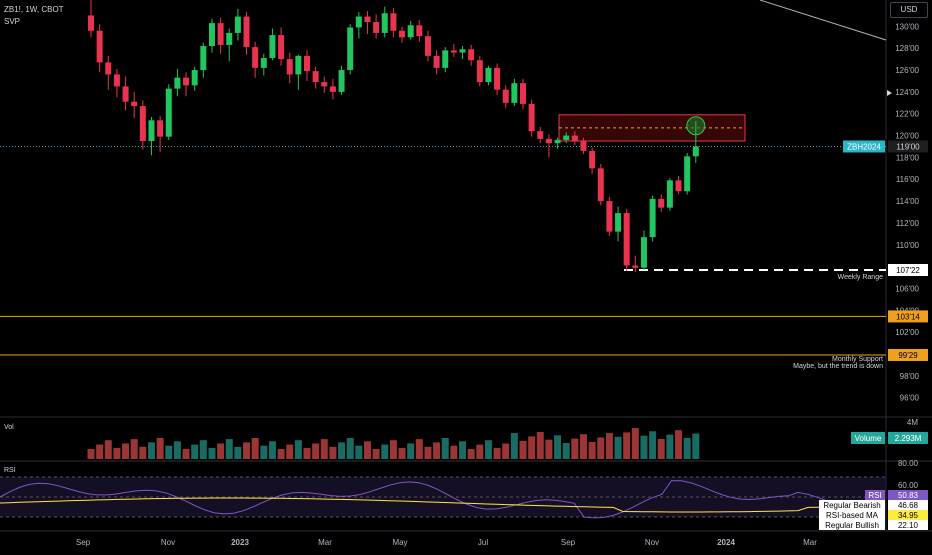 The height and width of the screenshot is (555, 932). I want to click on time-axis-label: 2023, so click(240, 542).